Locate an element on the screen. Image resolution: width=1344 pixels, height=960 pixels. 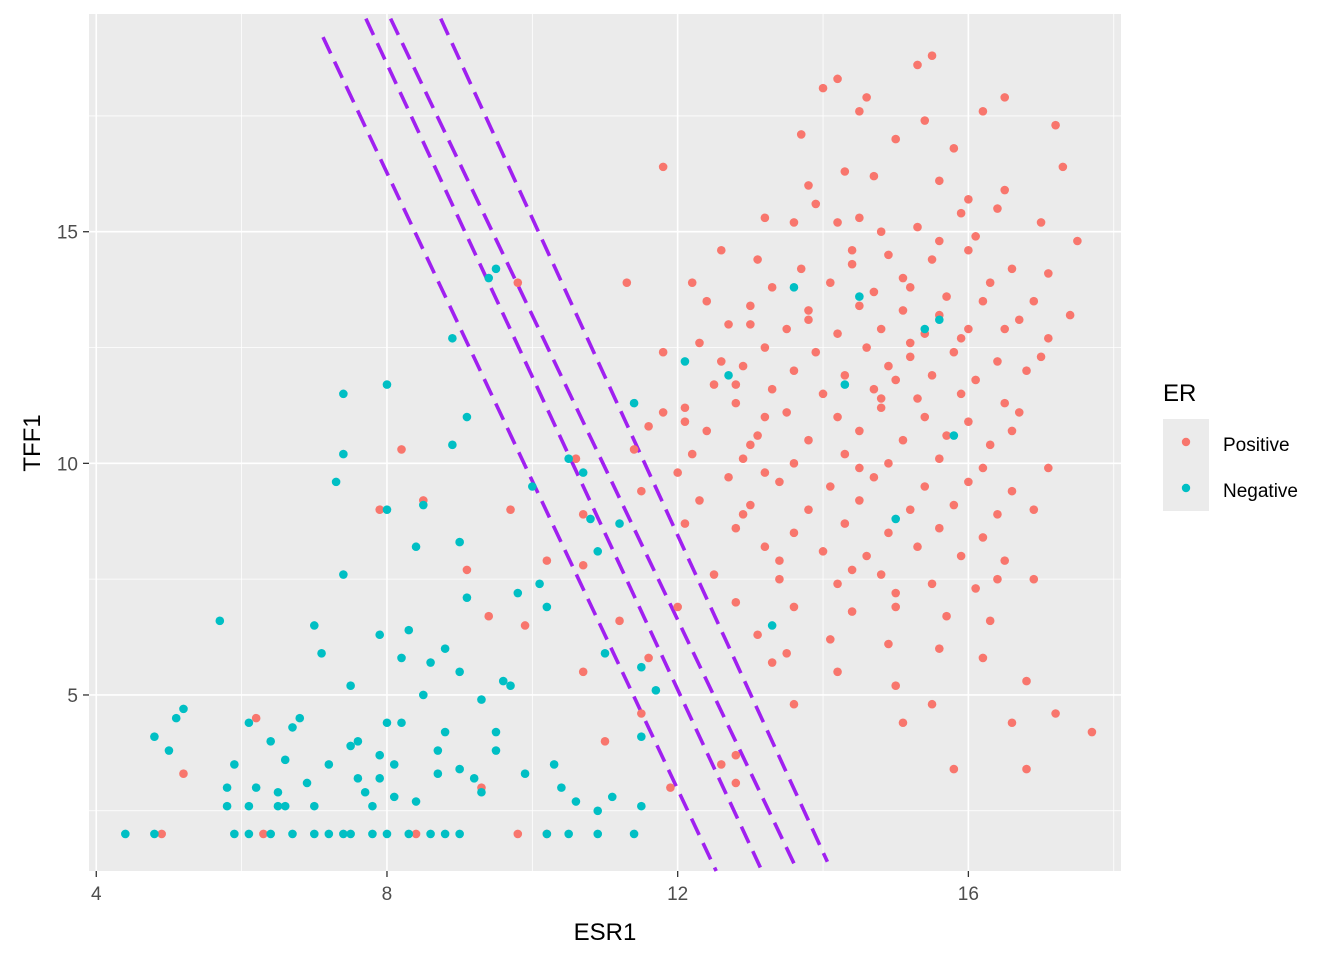
legend-label-negative: Negative is located at coordinates (1260, 491).